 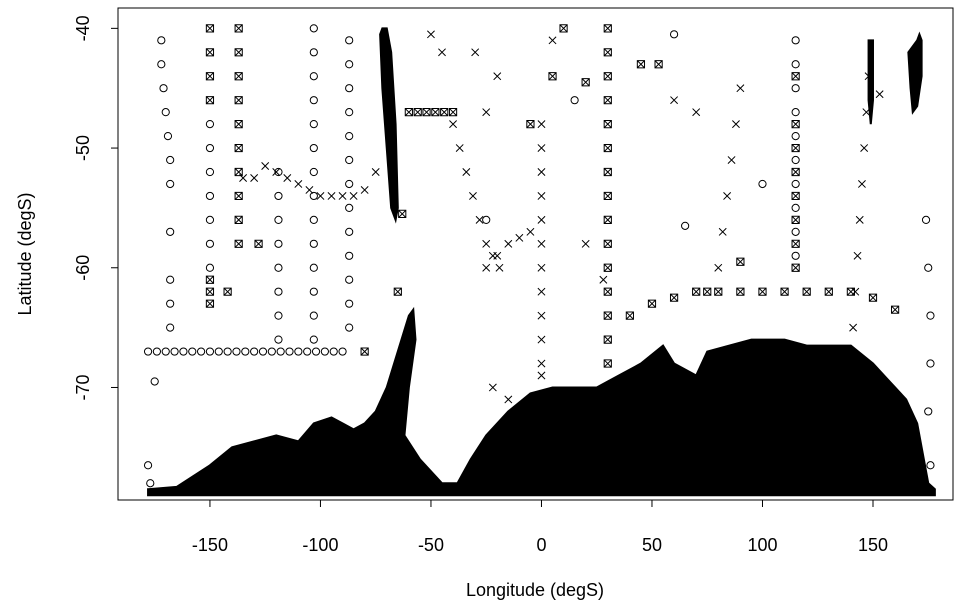 What do you see at coordinates (83, 268) in the screenshot?
I see `y-tick-label: -60` at bounding box center [83, 268].